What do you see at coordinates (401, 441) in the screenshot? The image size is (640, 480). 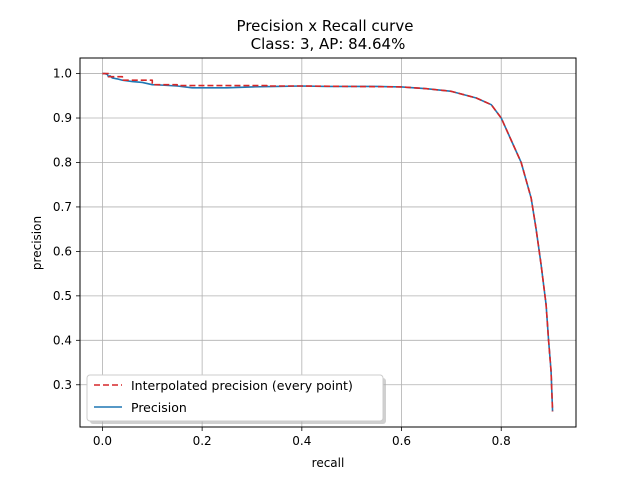 I see `x-tick-label: 0.6` at bounding box center [401, 441].